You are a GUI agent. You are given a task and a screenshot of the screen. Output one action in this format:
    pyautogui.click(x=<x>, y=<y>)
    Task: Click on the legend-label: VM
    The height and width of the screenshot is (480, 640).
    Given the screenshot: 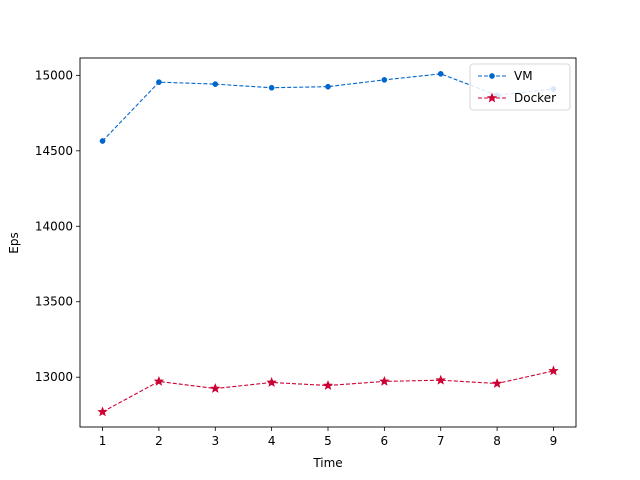 What is the action you would take?
    pyautogui.click(x=523, y=76)
    